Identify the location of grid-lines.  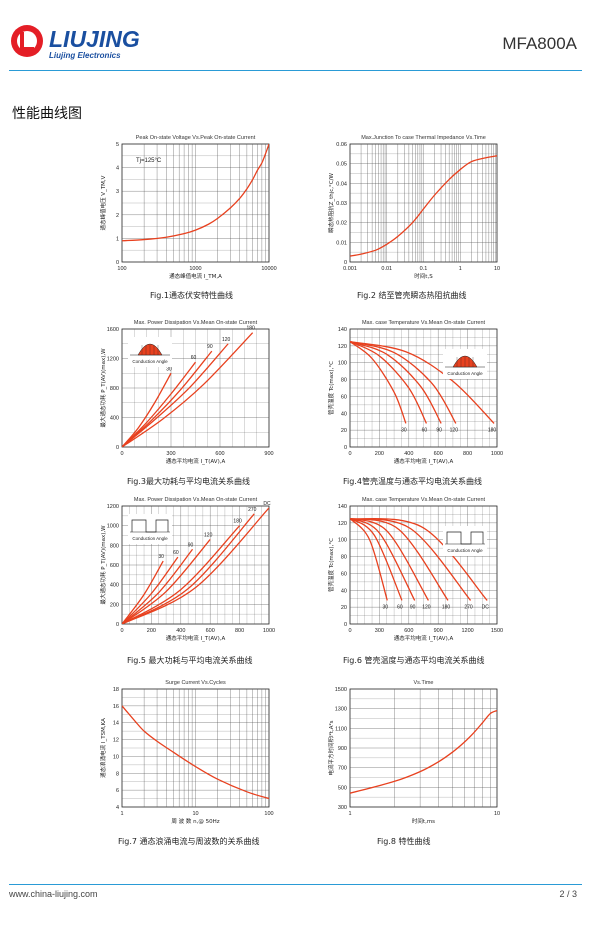
(195, 748).